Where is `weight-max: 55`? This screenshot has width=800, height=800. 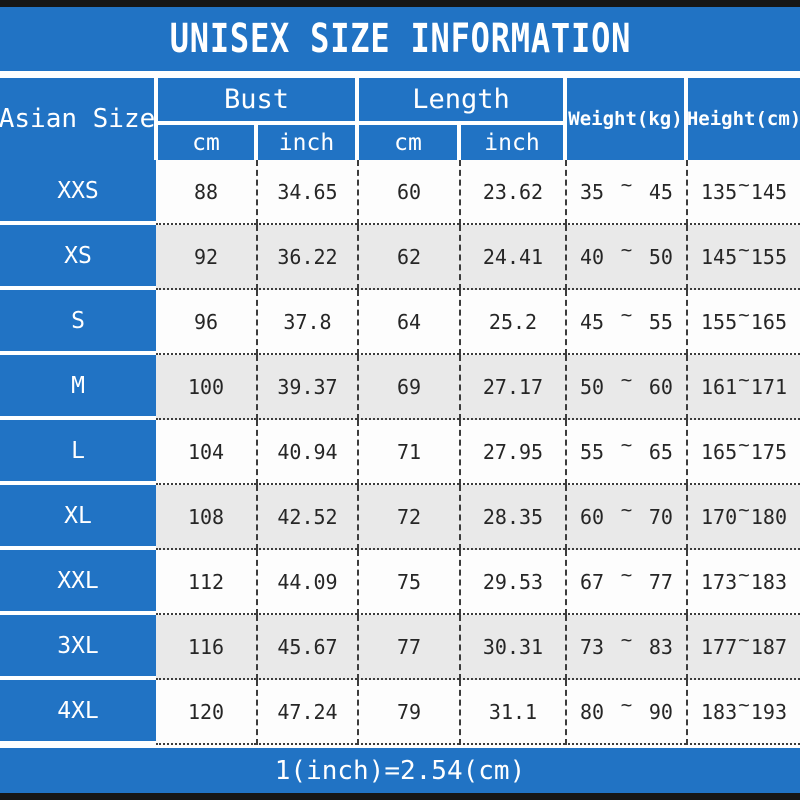
weight-max: 55 is located at coordinates (660, 321).